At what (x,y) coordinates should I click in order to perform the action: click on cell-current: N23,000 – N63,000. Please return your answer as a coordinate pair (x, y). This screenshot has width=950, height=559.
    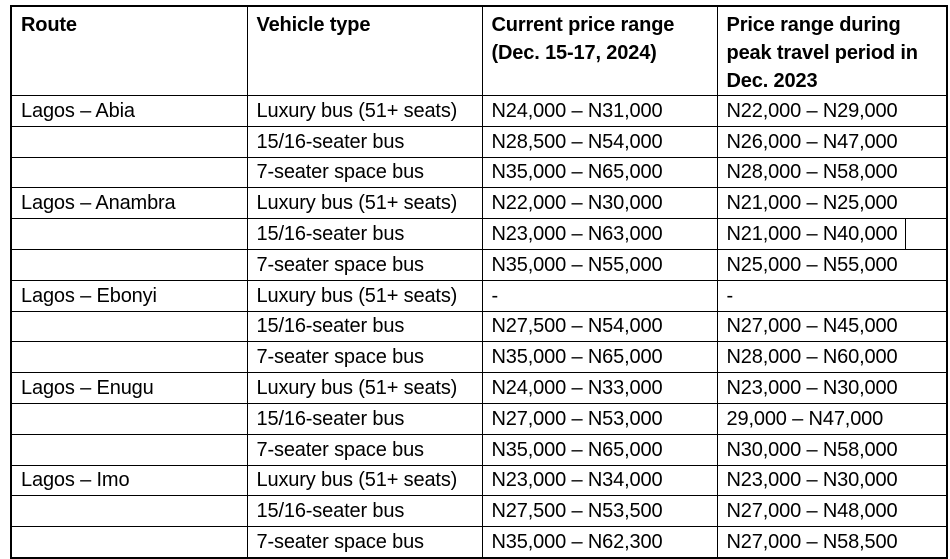
    Looking at the image, I should click on (599, 234).